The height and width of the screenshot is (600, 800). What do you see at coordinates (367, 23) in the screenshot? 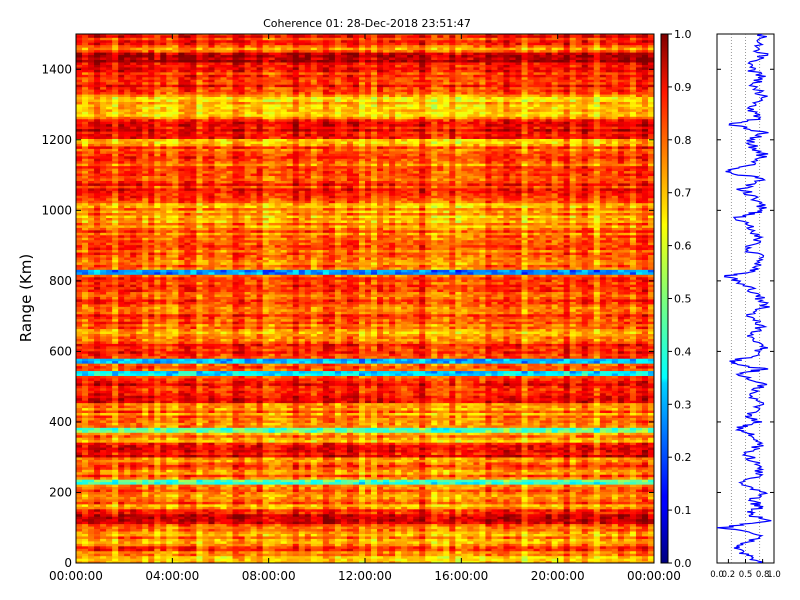
I see `chart-title: Coherence 01: 28-Dec-2018 23:51:47` at bounding box center [367, 23].